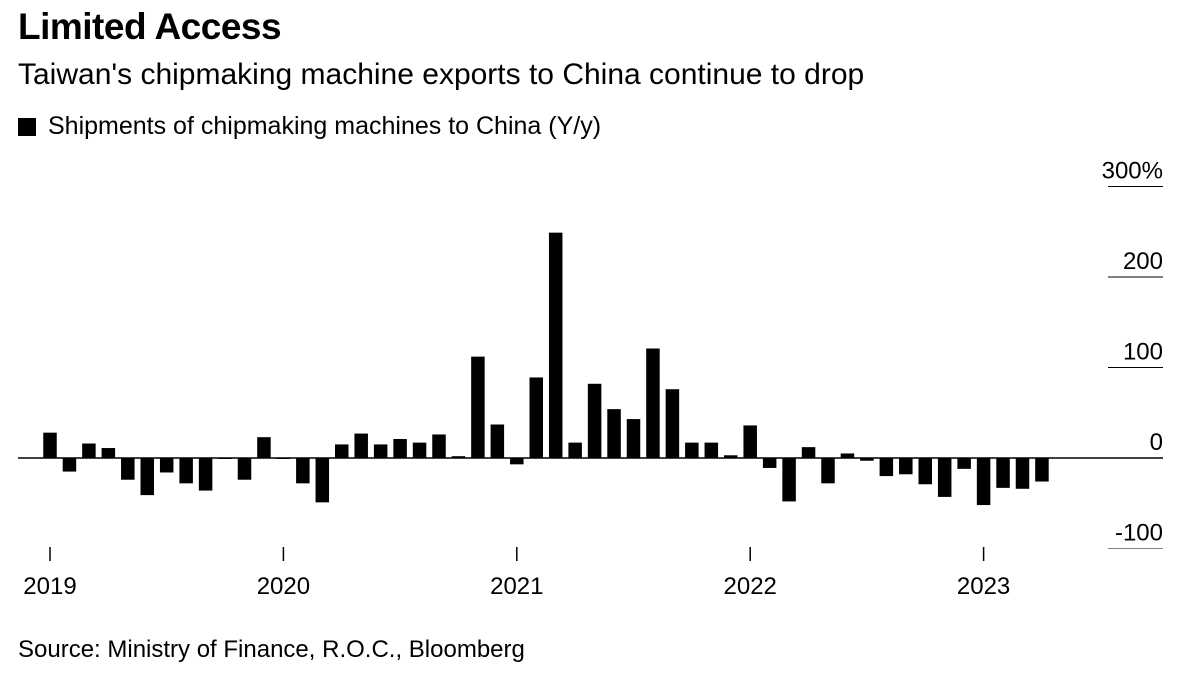 The width and height of the screenshot is (1200, 675). I want to click on legend-swatch, so click(27, 126).